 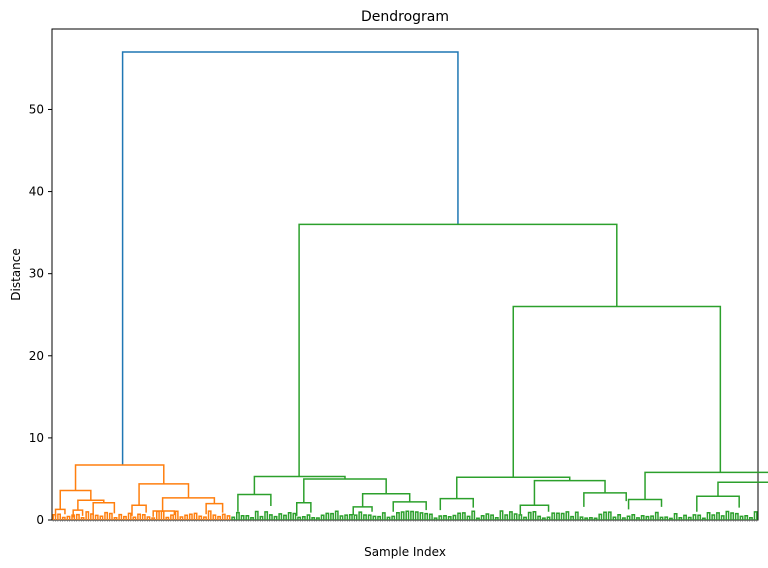 What do you see at coordinates (645, 504) in the screenshot?
I see `link-green-far-a` at bounding box center [645, 504].